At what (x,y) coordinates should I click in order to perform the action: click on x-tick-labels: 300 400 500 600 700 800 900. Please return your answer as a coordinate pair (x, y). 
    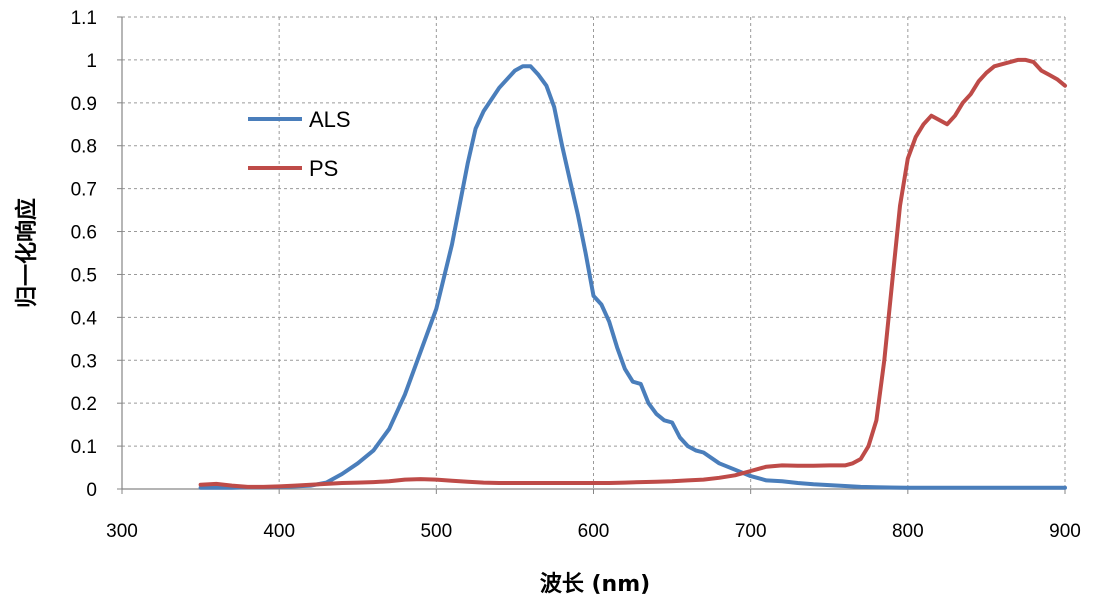
    Looking at the image, I should click on (593, 531).